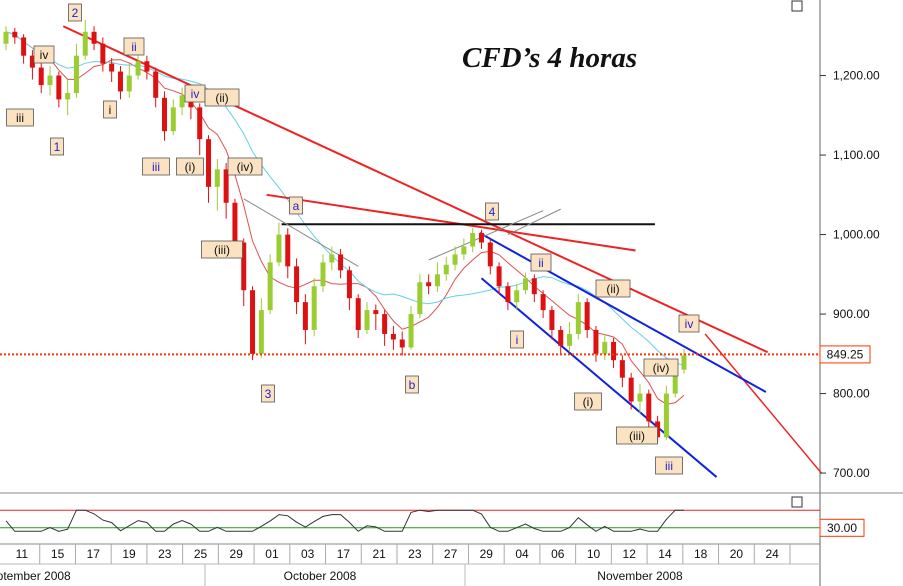 Image resolution: width=903 pixels, height=586 pixels. Describe the element at coordinates (851, 473) in the screenshot. I see `y-tick-label: 700.00` at that location.